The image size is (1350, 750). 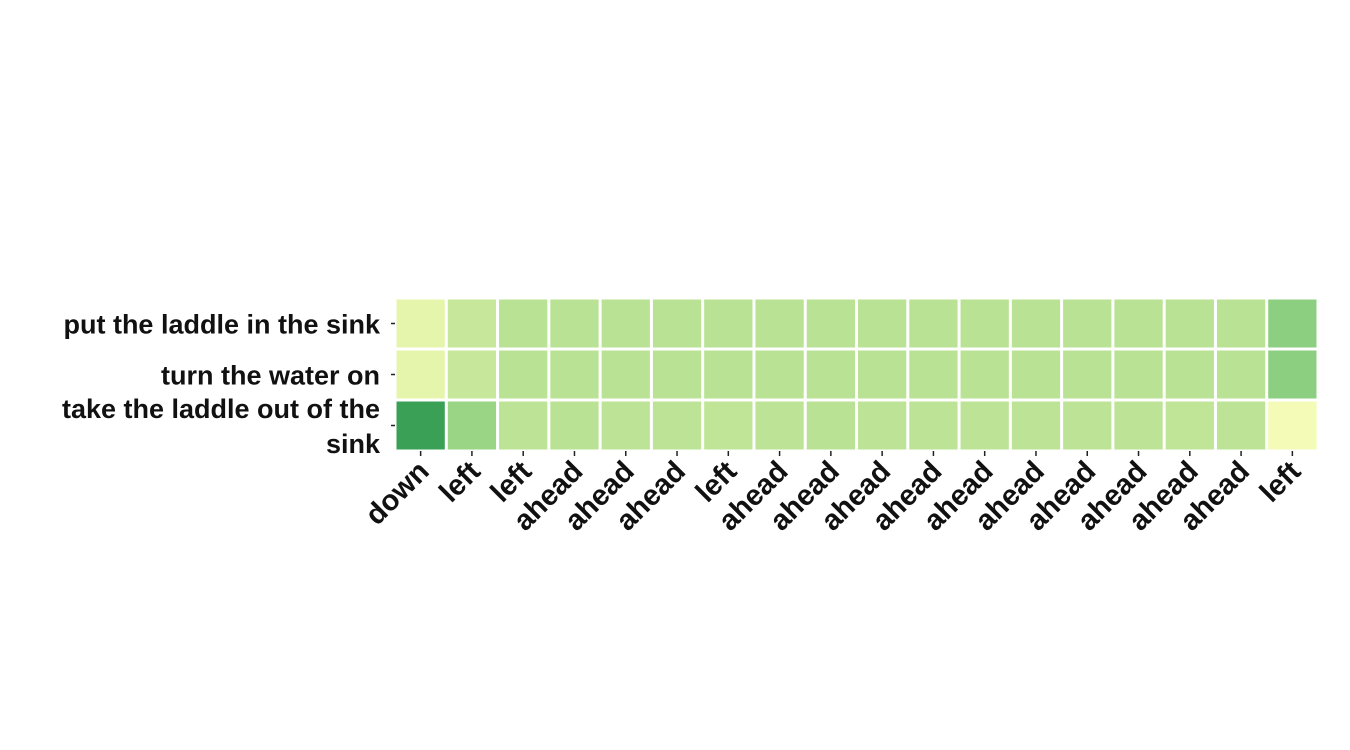 What do you see at coordinates (353, 444) in the screenshot?
I see `y-tick-label: sink` at bounding box center [353, 444].